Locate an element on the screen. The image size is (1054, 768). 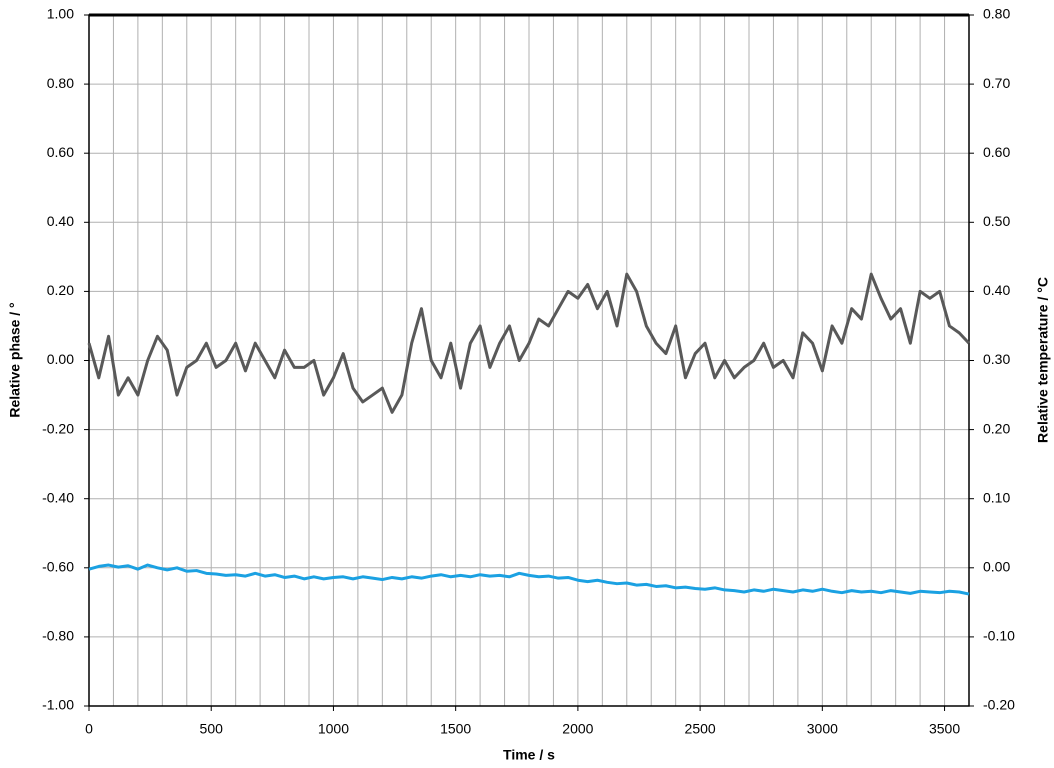
y-tick-label: 0.00 is located at coordinates (60, 359).